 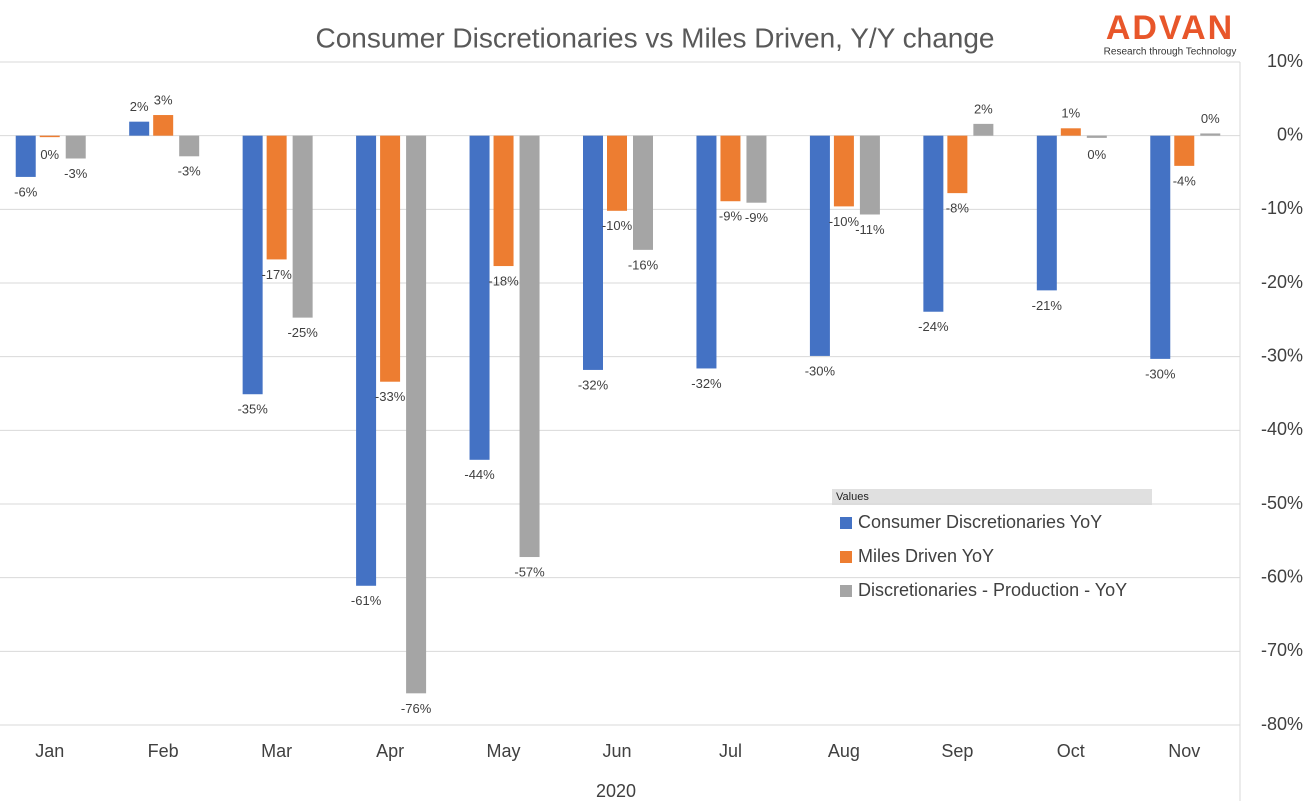 What do you see at coordinates (844, 751) in the screenshot?
I see `x-tick-label: Aug` at bounding box center [844, 751].